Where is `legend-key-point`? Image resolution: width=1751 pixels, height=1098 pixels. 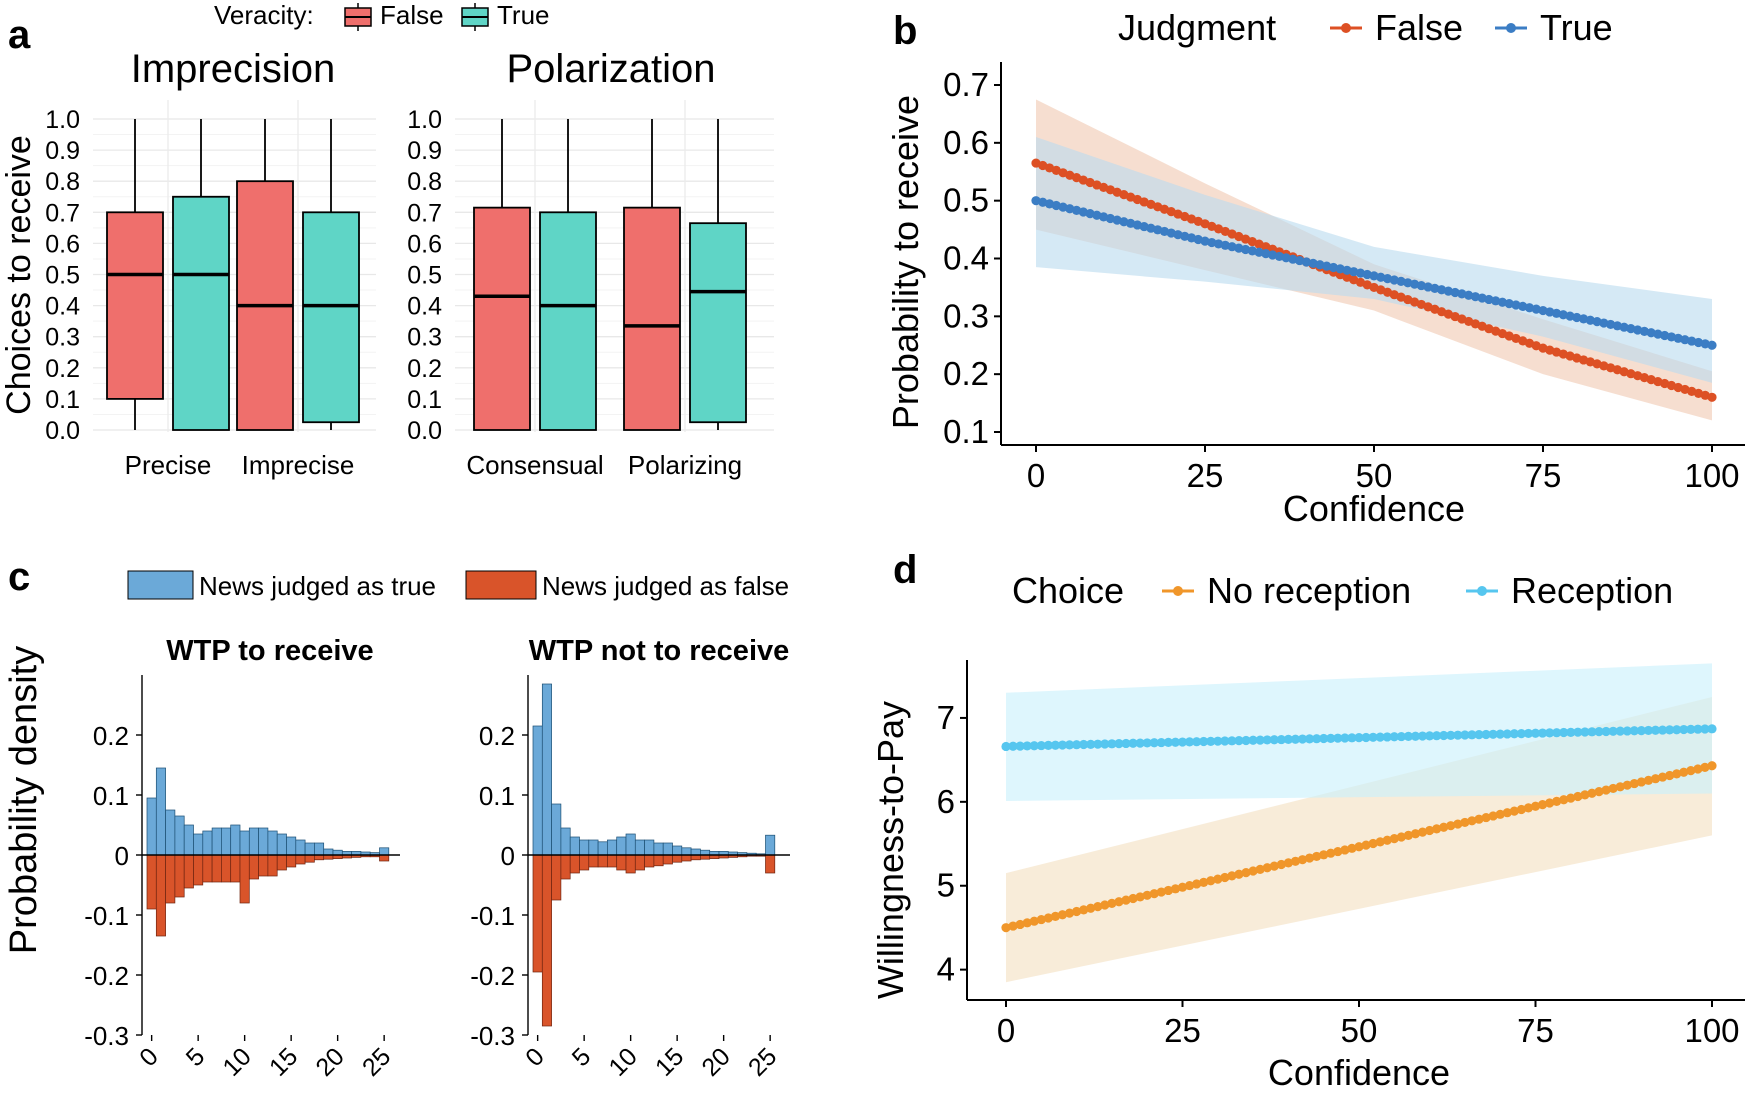 legend-key-point is located at coordinates (1346, 28).